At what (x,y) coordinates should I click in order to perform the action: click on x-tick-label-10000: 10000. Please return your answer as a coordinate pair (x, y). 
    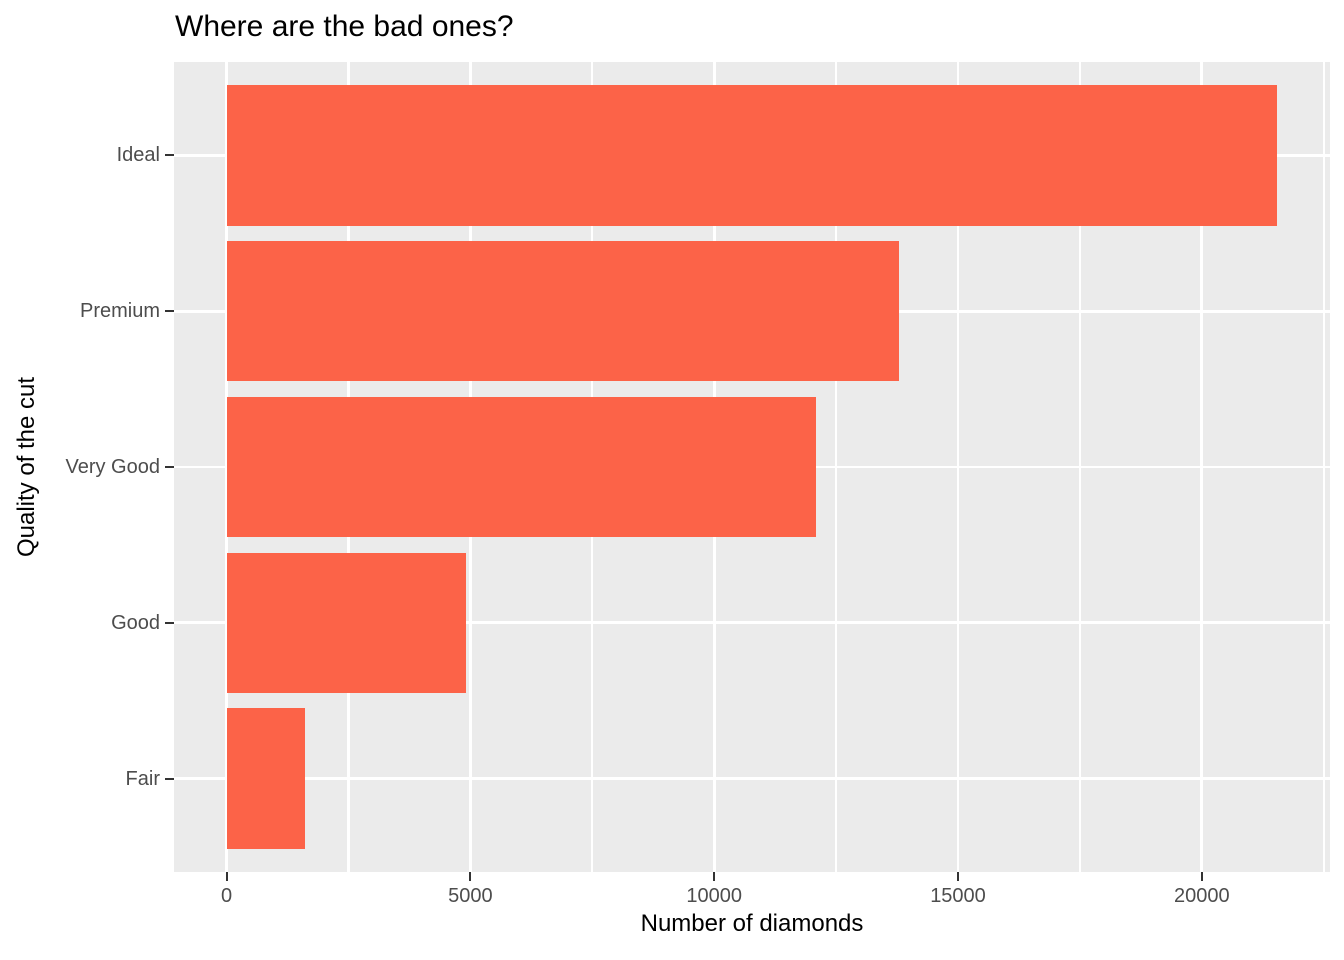
    Looking at the image, I should click on (714, 896).